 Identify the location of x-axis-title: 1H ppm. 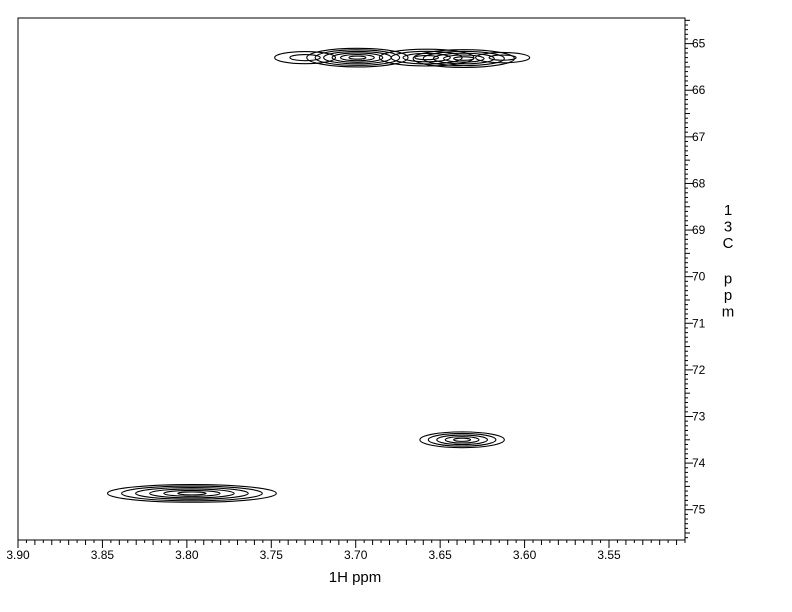
(355, 577).